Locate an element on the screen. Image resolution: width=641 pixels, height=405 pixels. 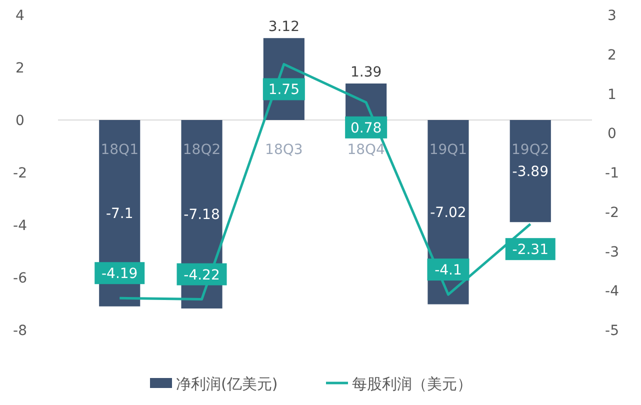
data-label: 1.39 is located at coordinates (366, 72).